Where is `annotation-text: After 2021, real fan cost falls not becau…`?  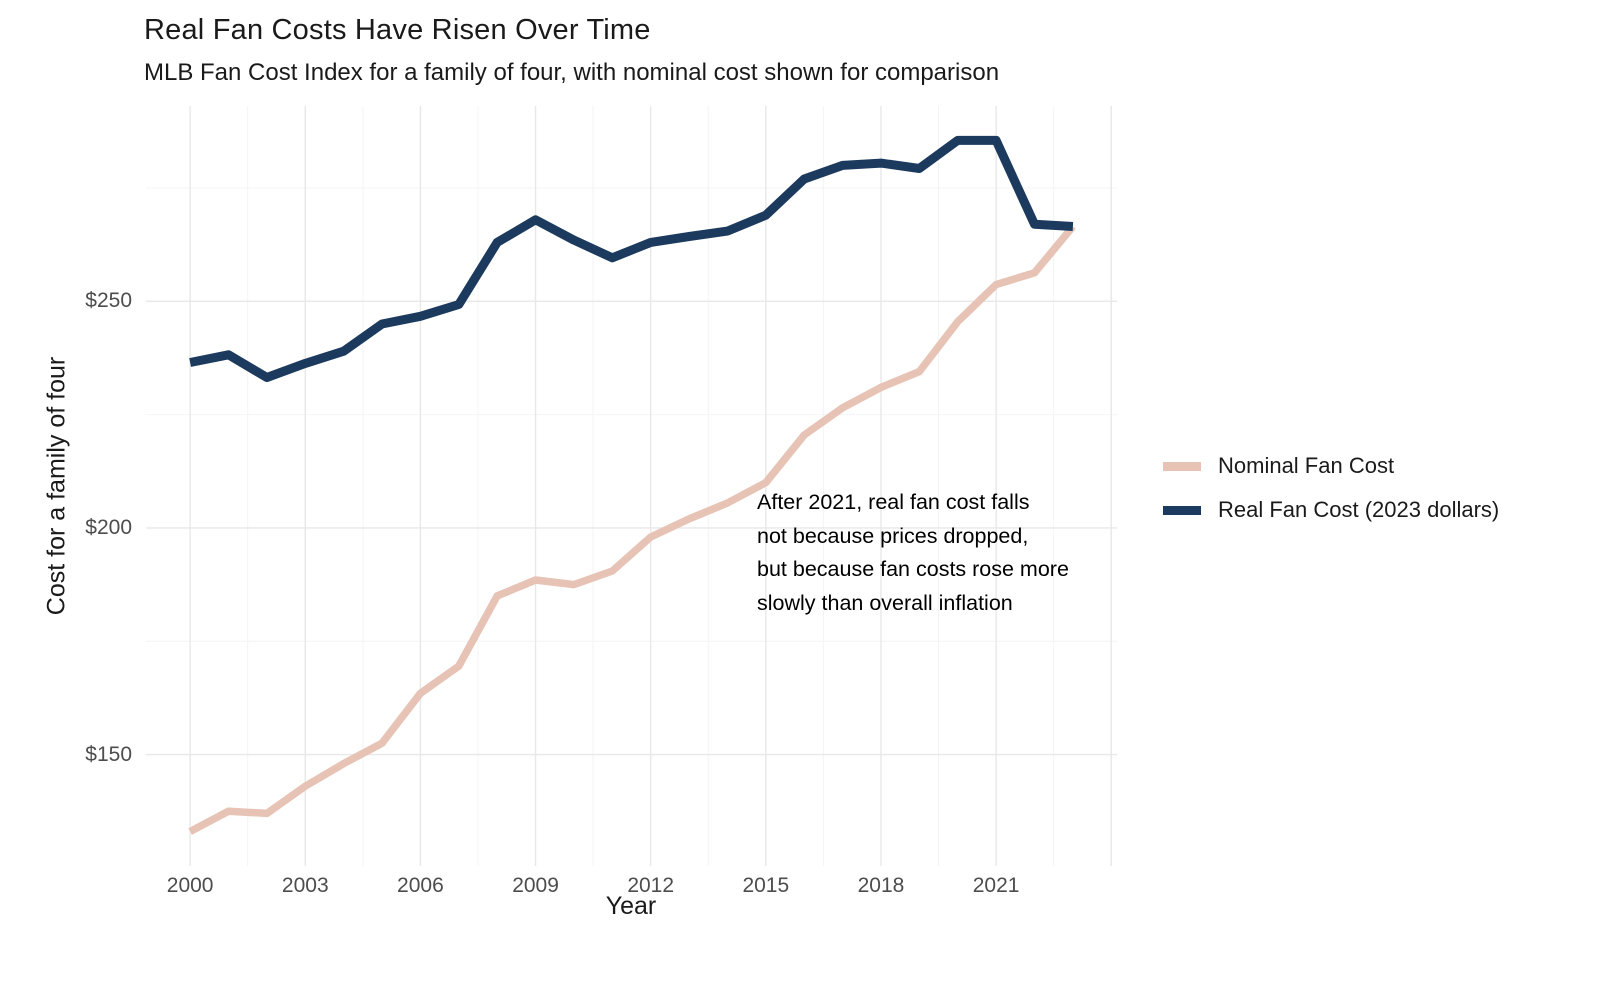
annotation-text: After 2021, real fan cost falls not becau… is located at coordinates (913, 553).